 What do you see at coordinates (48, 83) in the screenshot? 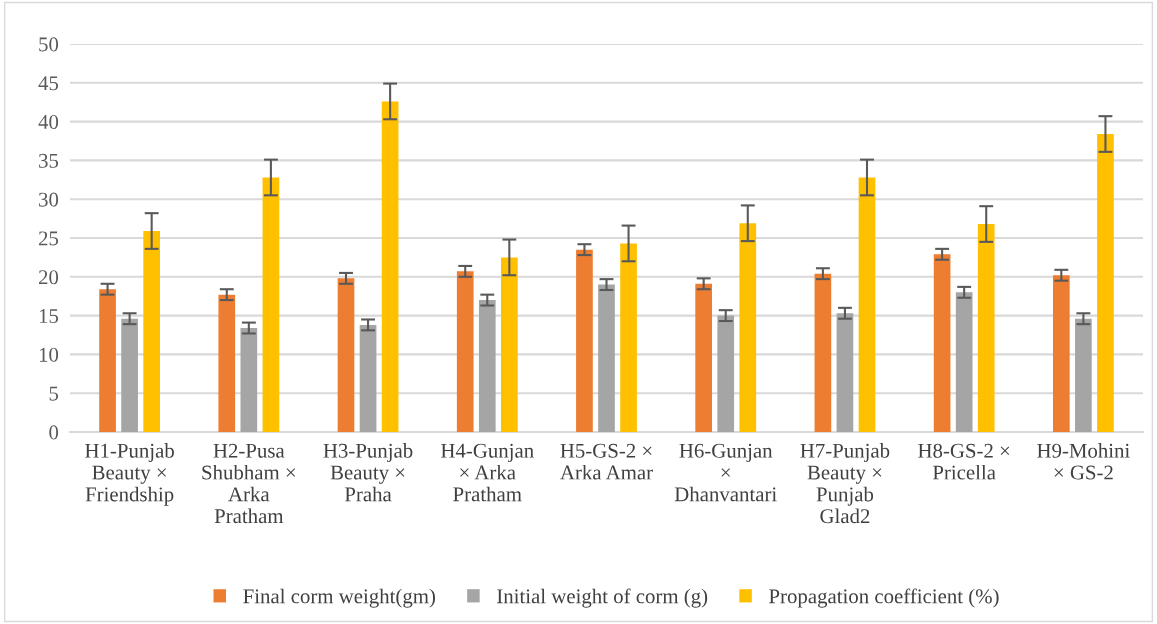
I see `y-tick-label: 45` at bounding box center [48, 83].